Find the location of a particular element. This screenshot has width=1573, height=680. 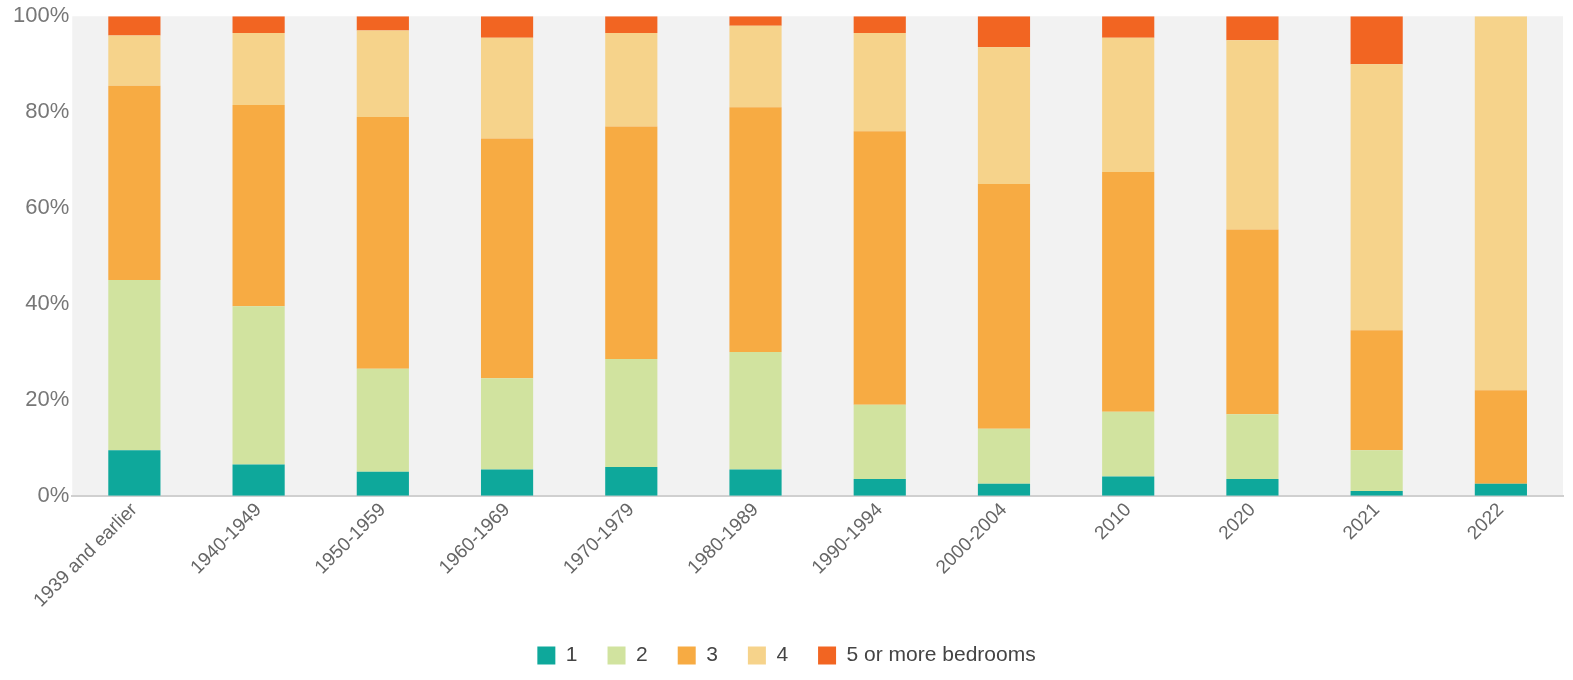

y-tick-label: 80% is located at coordinates (47, 111).